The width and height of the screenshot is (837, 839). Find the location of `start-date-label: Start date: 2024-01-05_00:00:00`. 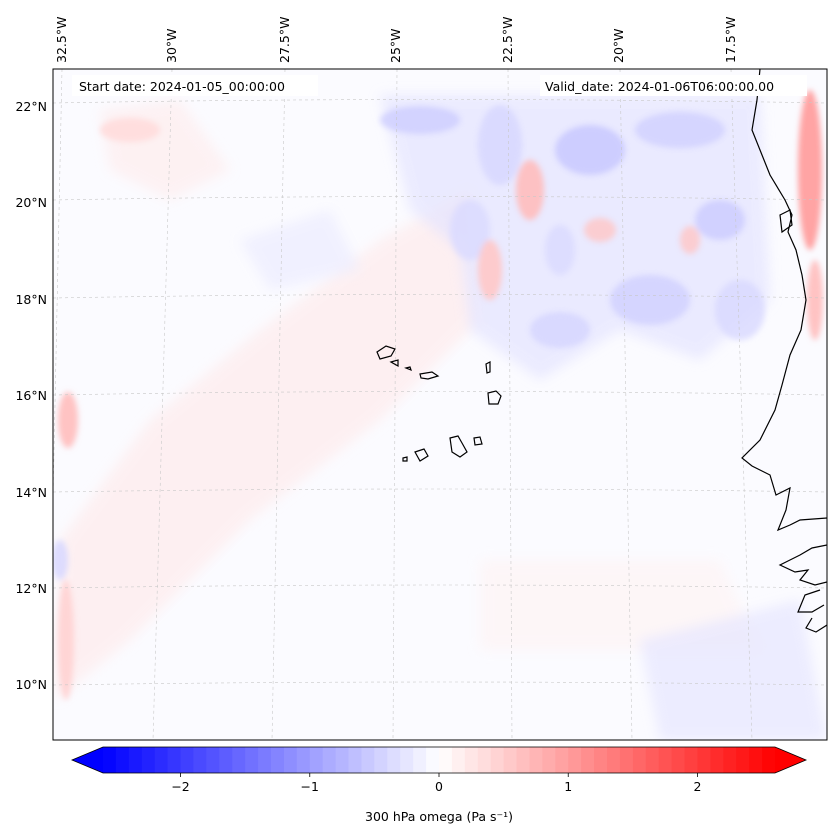

start-date-label: Start date: 2024-01-05_00:00:00 is located at coordinates (182, 86).